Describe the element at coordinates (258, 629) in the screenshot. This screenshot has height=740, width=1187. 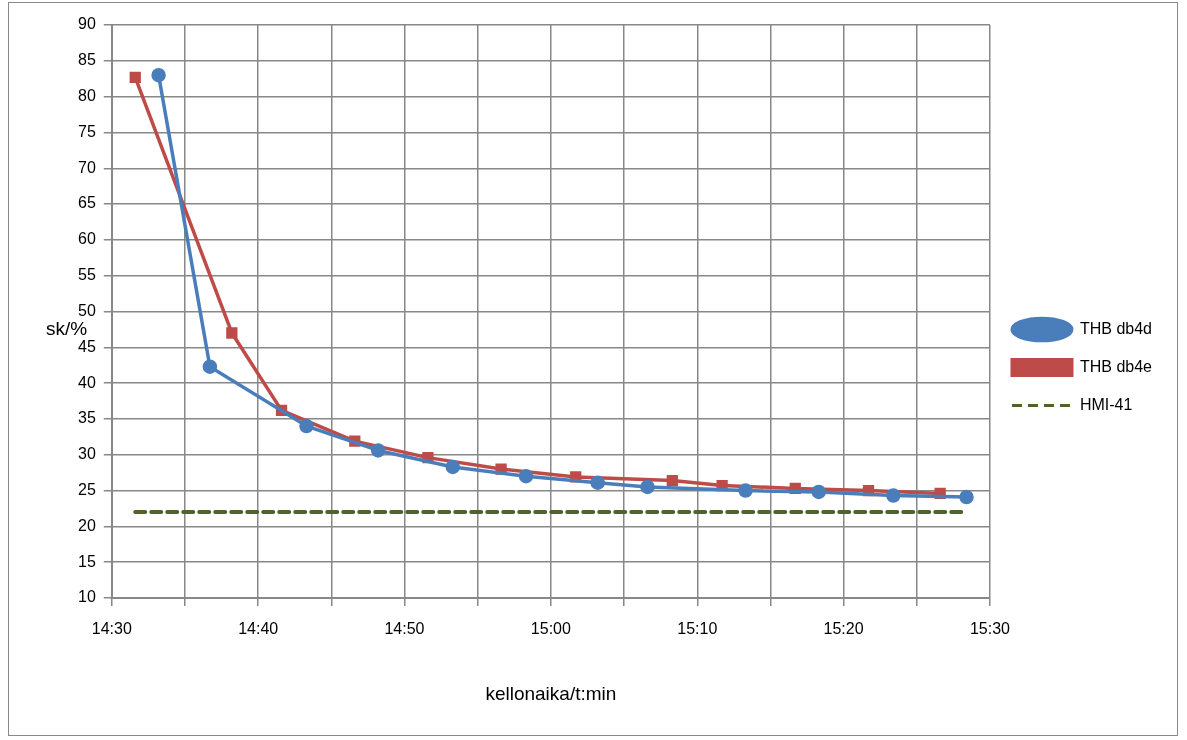
I see `x-tick-label: 14:40` at that location.